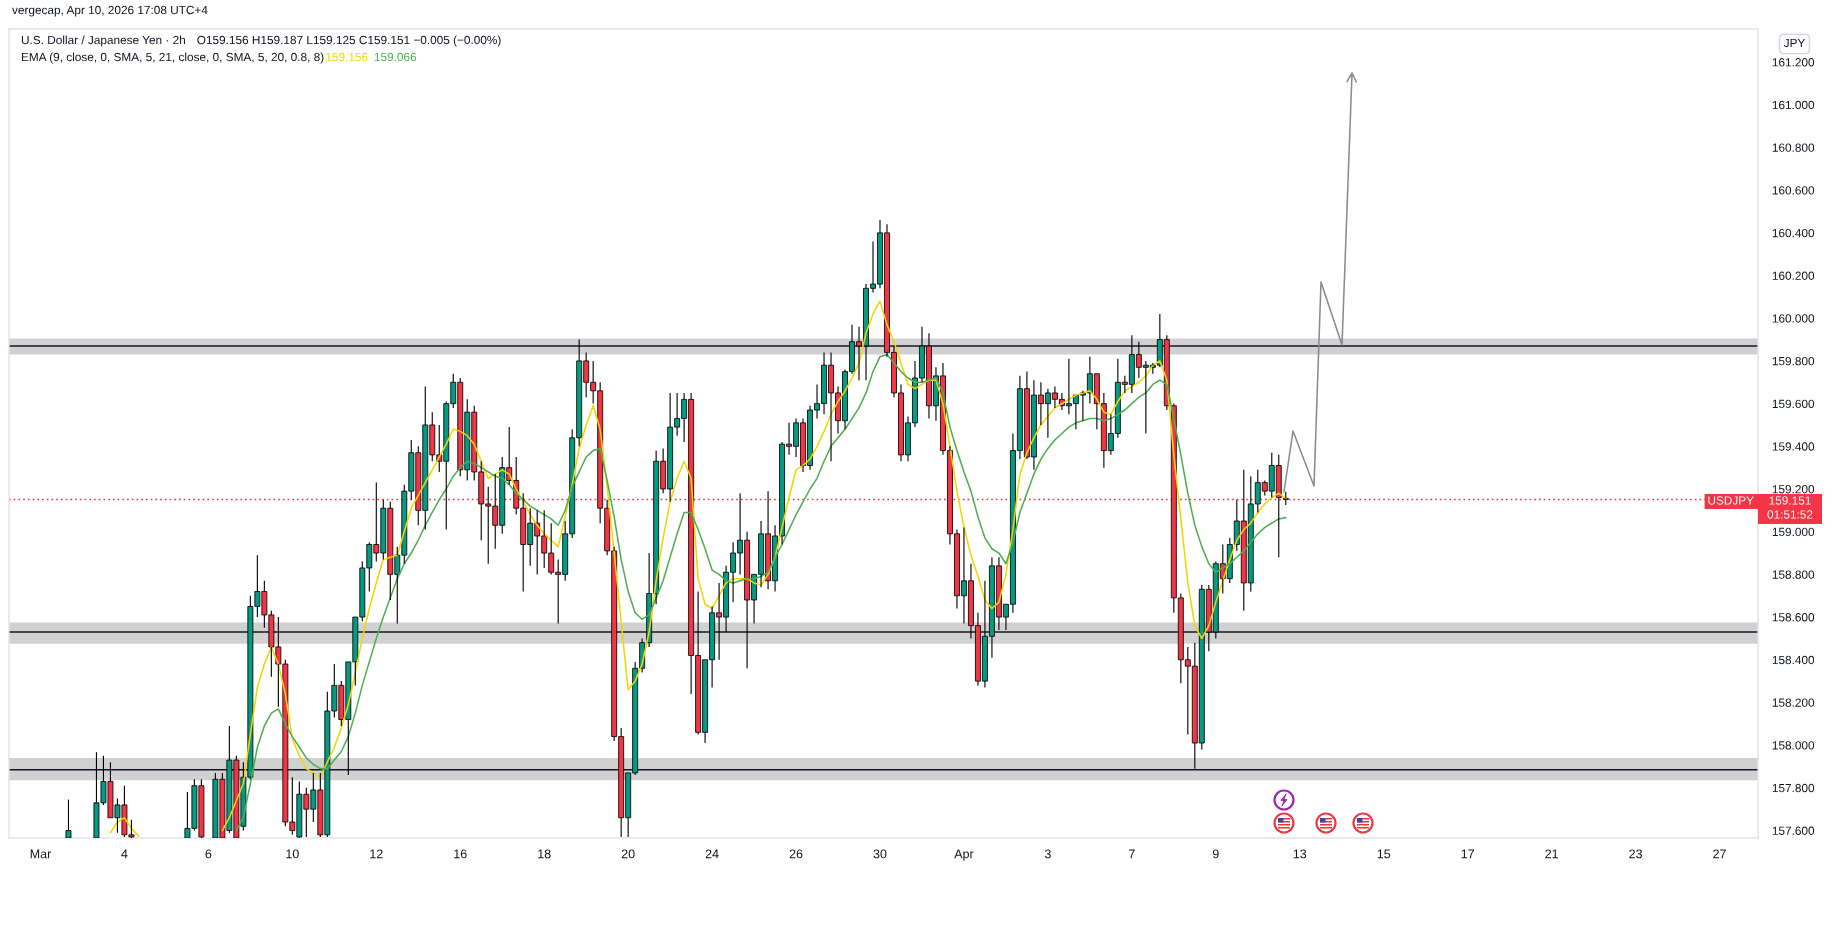  I want to click on text: 01:51:52, so click(1790, 514).